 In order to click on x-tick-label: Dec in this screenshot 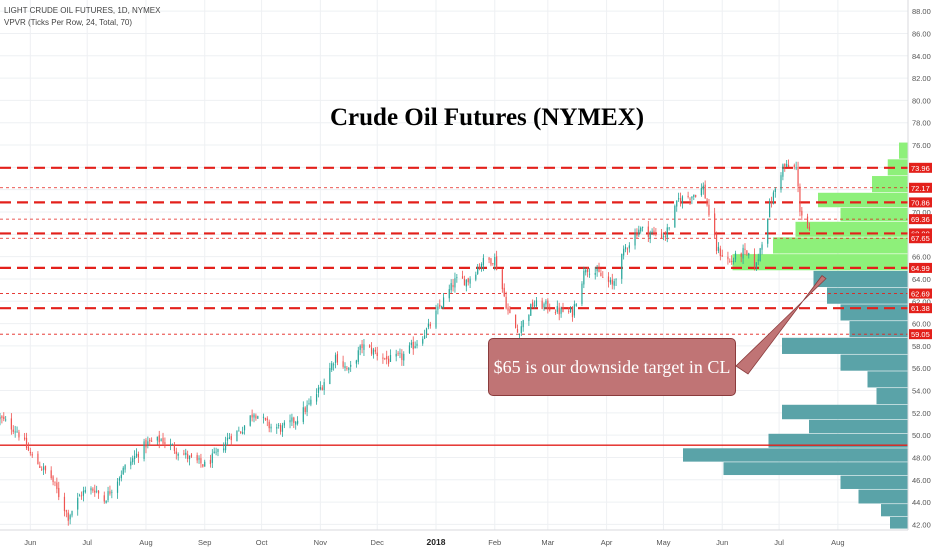, I will do `click(378, 542)`.